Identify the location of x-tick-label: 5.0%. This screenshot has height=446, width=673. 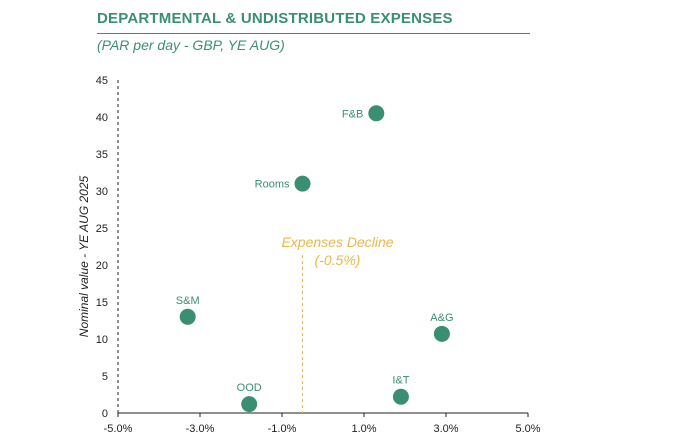
(527, 429).